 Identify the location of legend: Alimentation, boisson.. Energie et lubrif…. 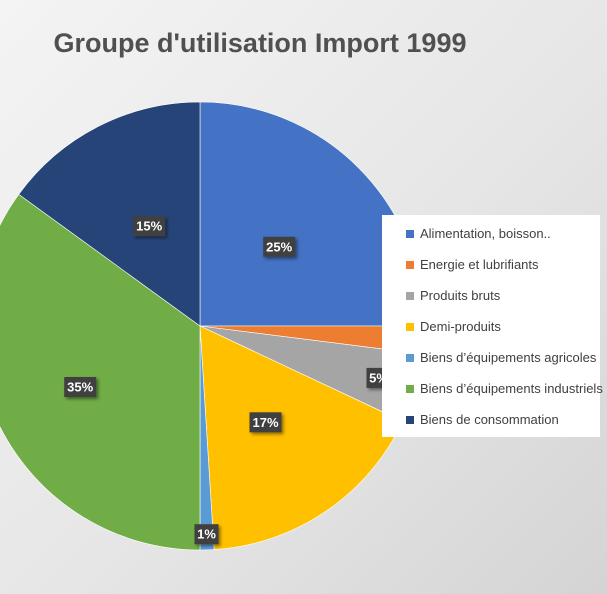
(492, 326).